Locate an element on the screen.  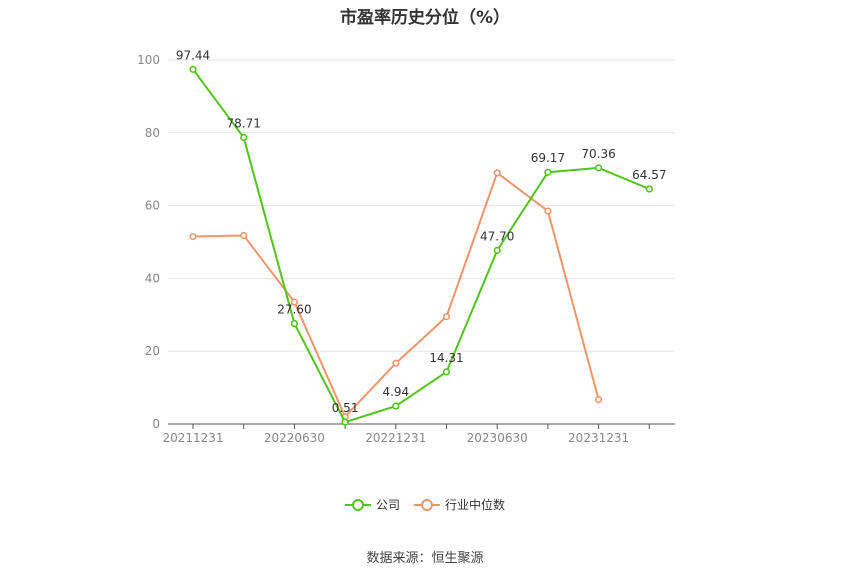
y-tick-label: 20 is located at coordinates (152, 351).